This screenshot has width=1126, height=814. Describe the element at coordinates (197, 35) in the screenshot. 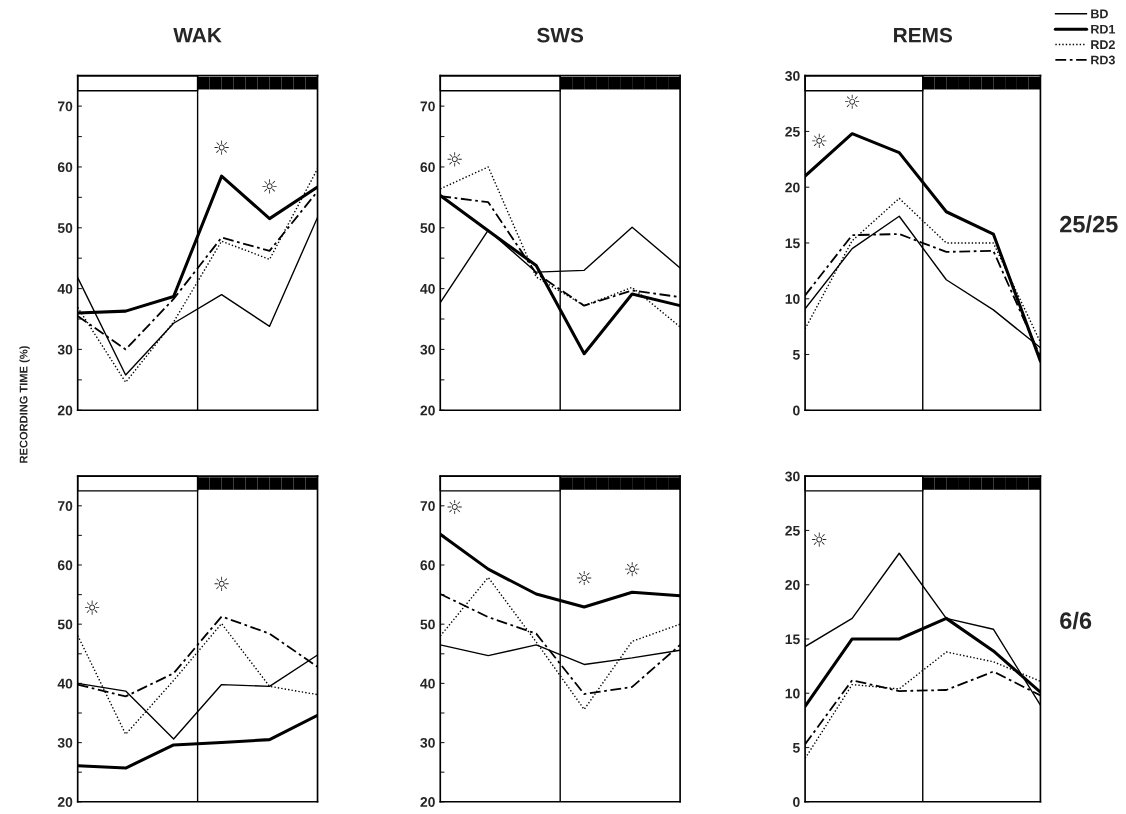

I see `chart-title: WAK` at that location.